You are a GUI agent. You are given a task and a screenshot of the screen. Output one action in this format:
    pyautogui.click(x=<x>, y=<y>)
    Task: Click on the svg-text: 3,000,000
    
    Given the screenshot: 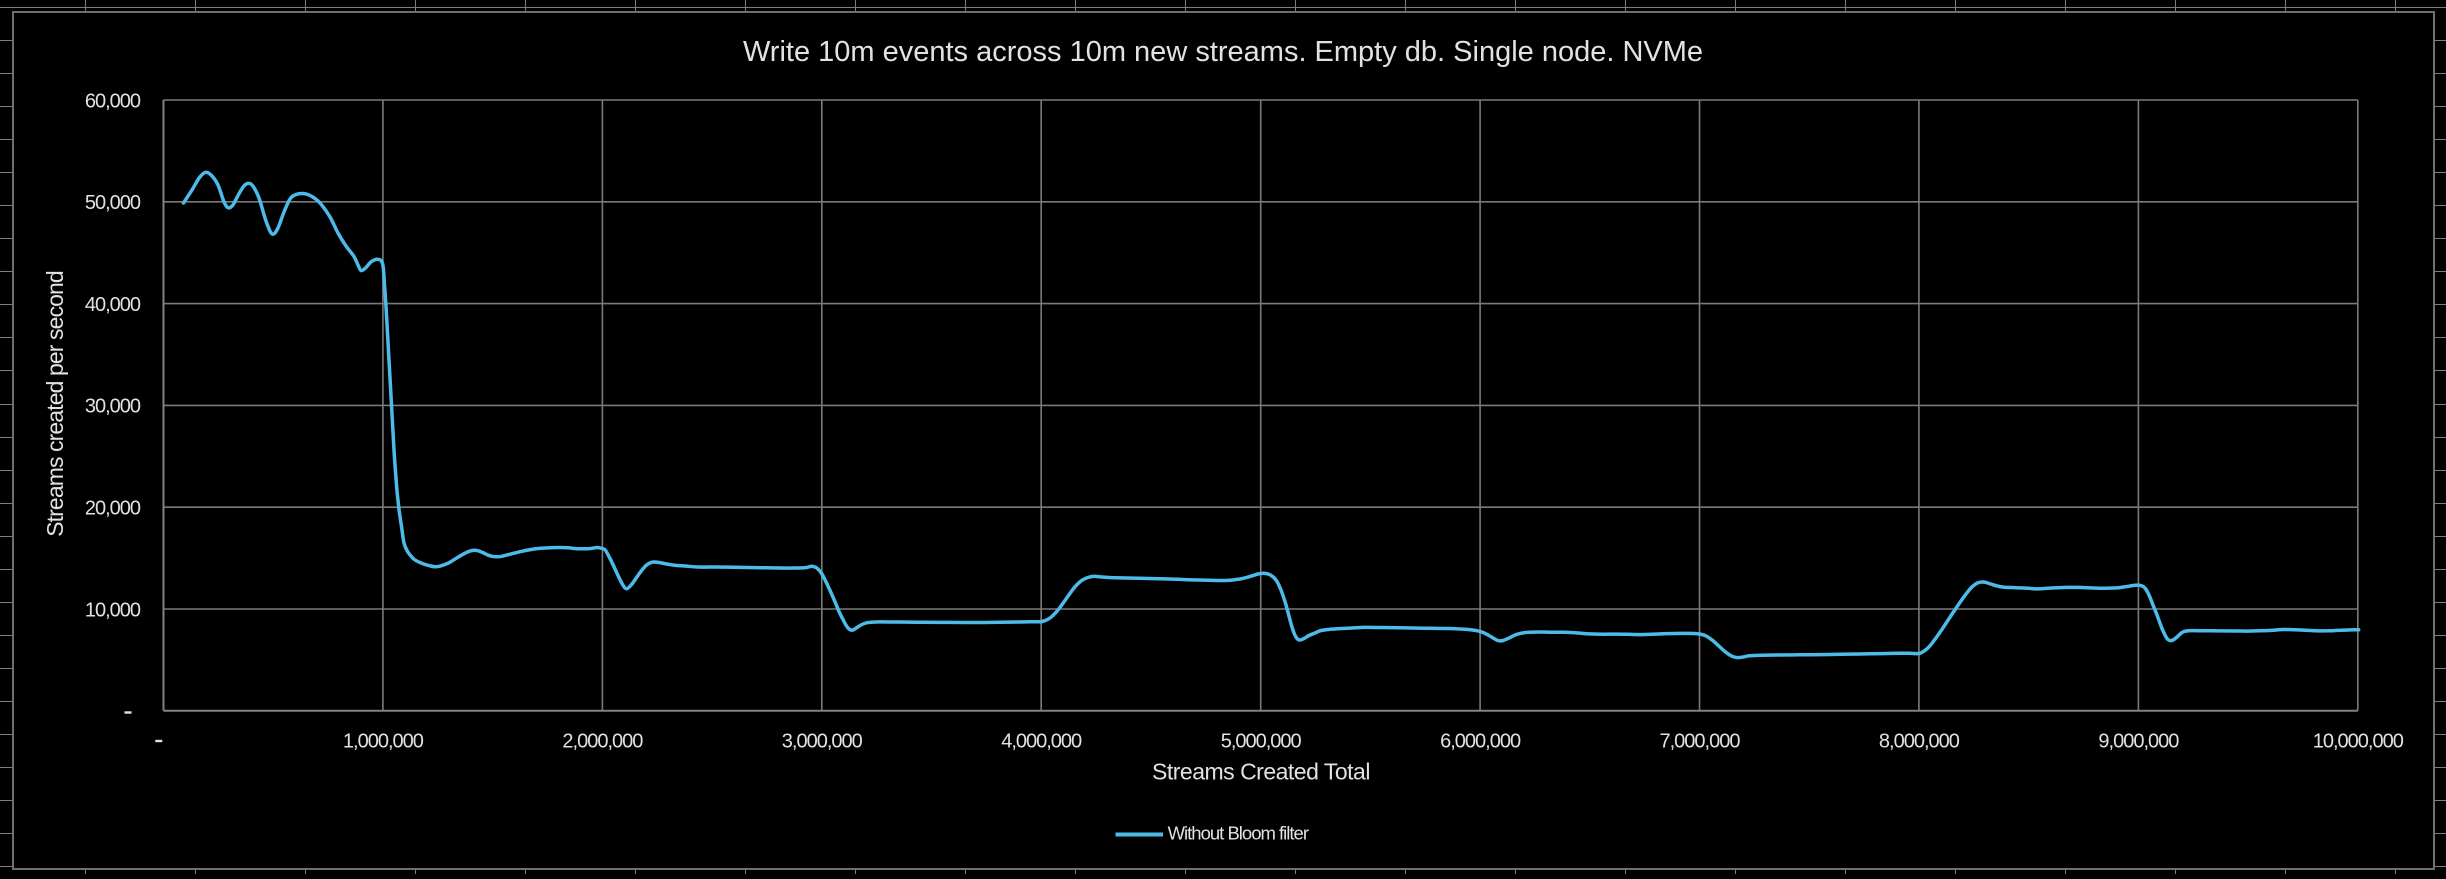 What is the action you would take?
    pyautogui.click(x=822, y=741)
    